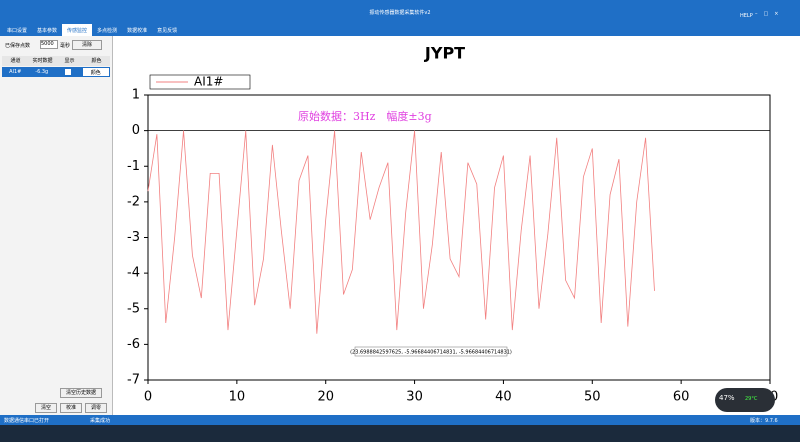 Image resolution: width=800 pixels, height=442 pixels. I want to click on x-tick-label: 50, so click(592, 397).